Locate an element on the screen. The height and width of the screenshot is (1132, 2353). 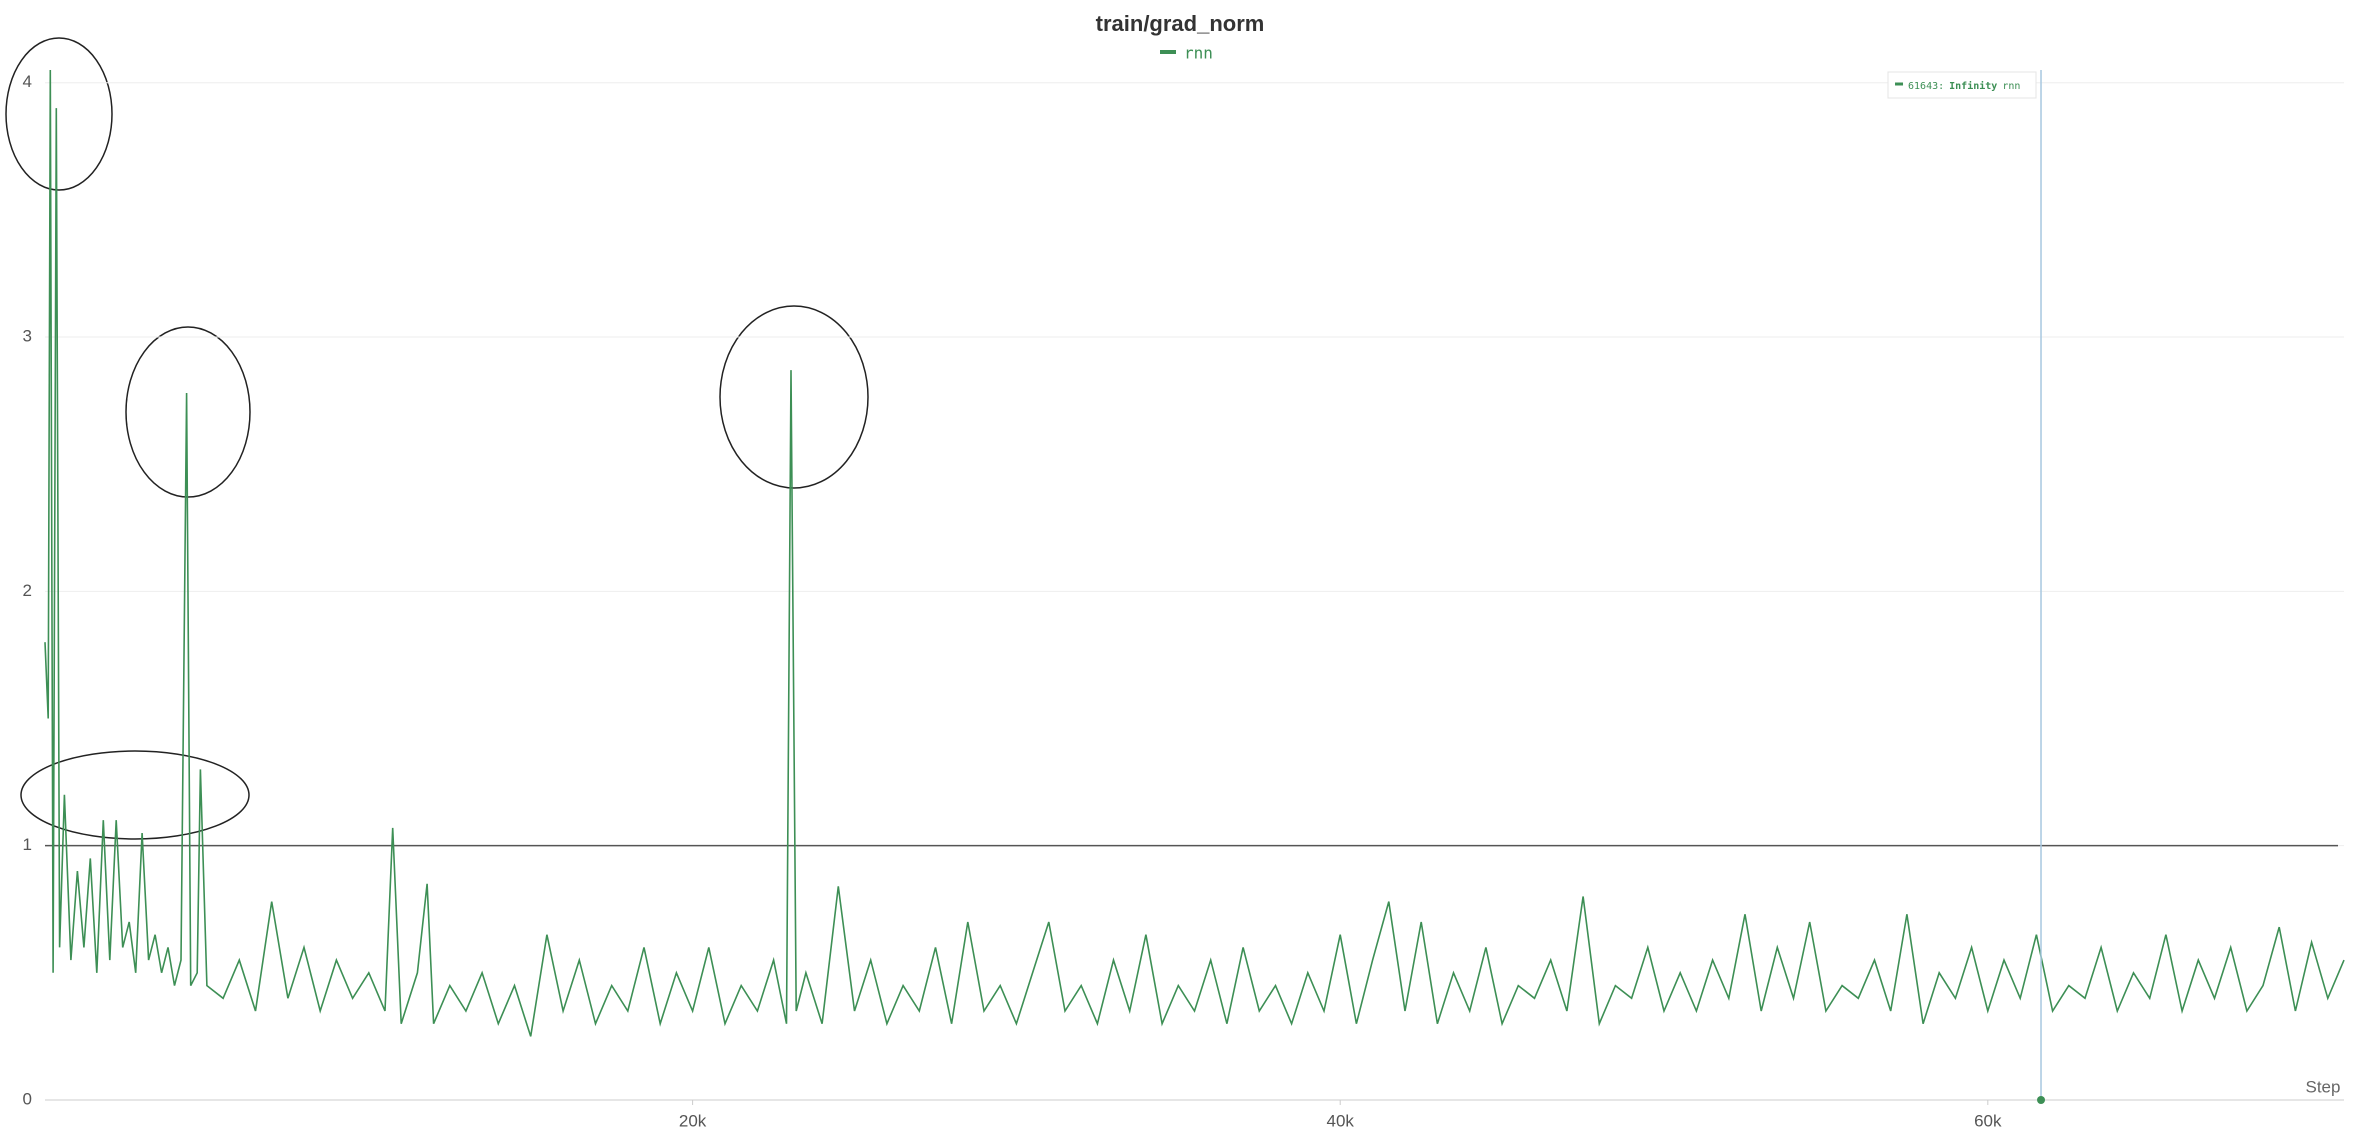
y-tick-label: 3 is located at coordinates (27, 336).